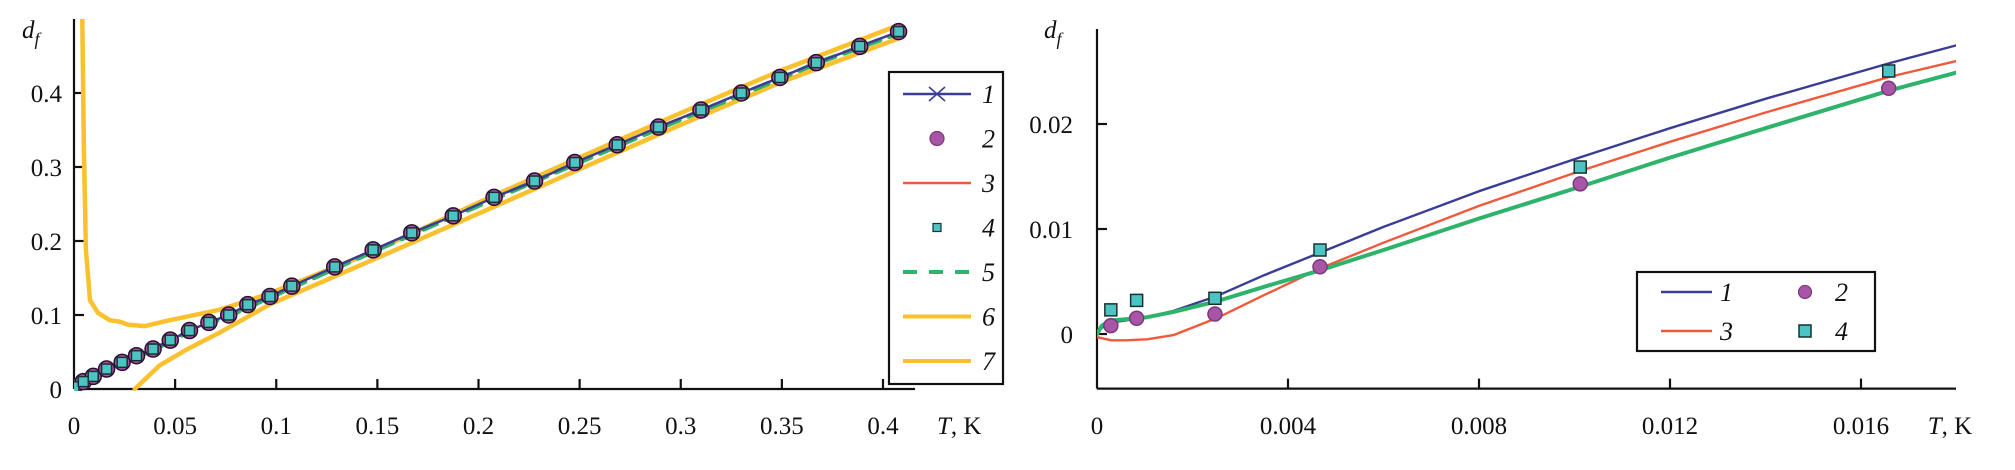  What do you see at coordinates (46, 168) in the screenshot?
I see `y-tick-label: 0.3` at bounding box center [46, 168].